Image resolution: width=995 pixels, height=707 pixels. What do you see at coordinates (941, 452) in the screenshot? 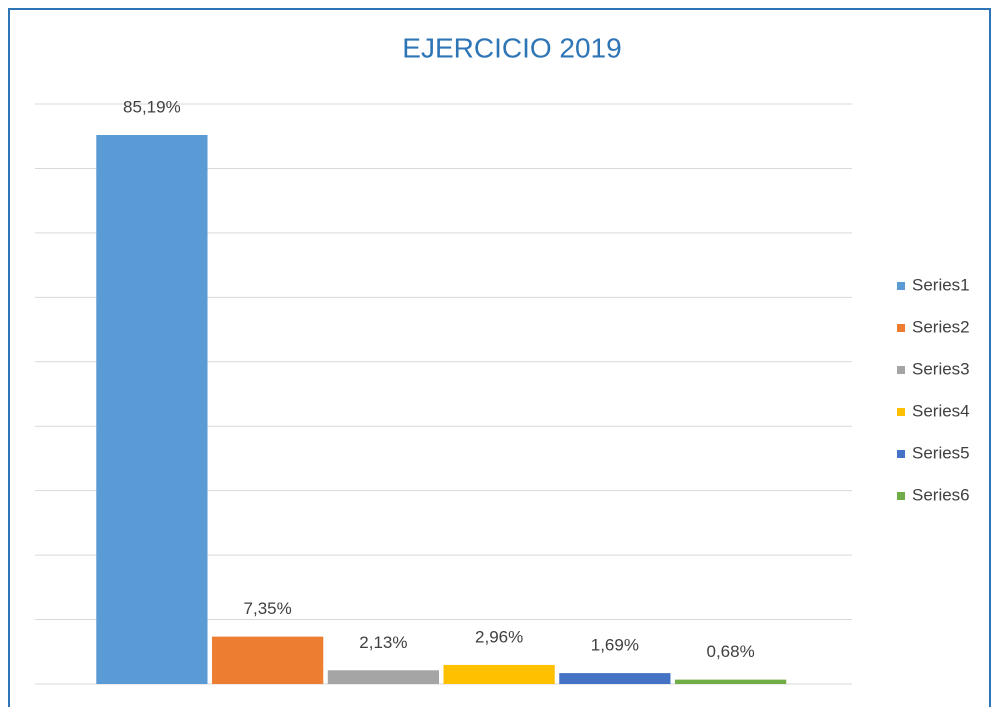
I see `legend-label: Series5` at bounding box center [941, 452].